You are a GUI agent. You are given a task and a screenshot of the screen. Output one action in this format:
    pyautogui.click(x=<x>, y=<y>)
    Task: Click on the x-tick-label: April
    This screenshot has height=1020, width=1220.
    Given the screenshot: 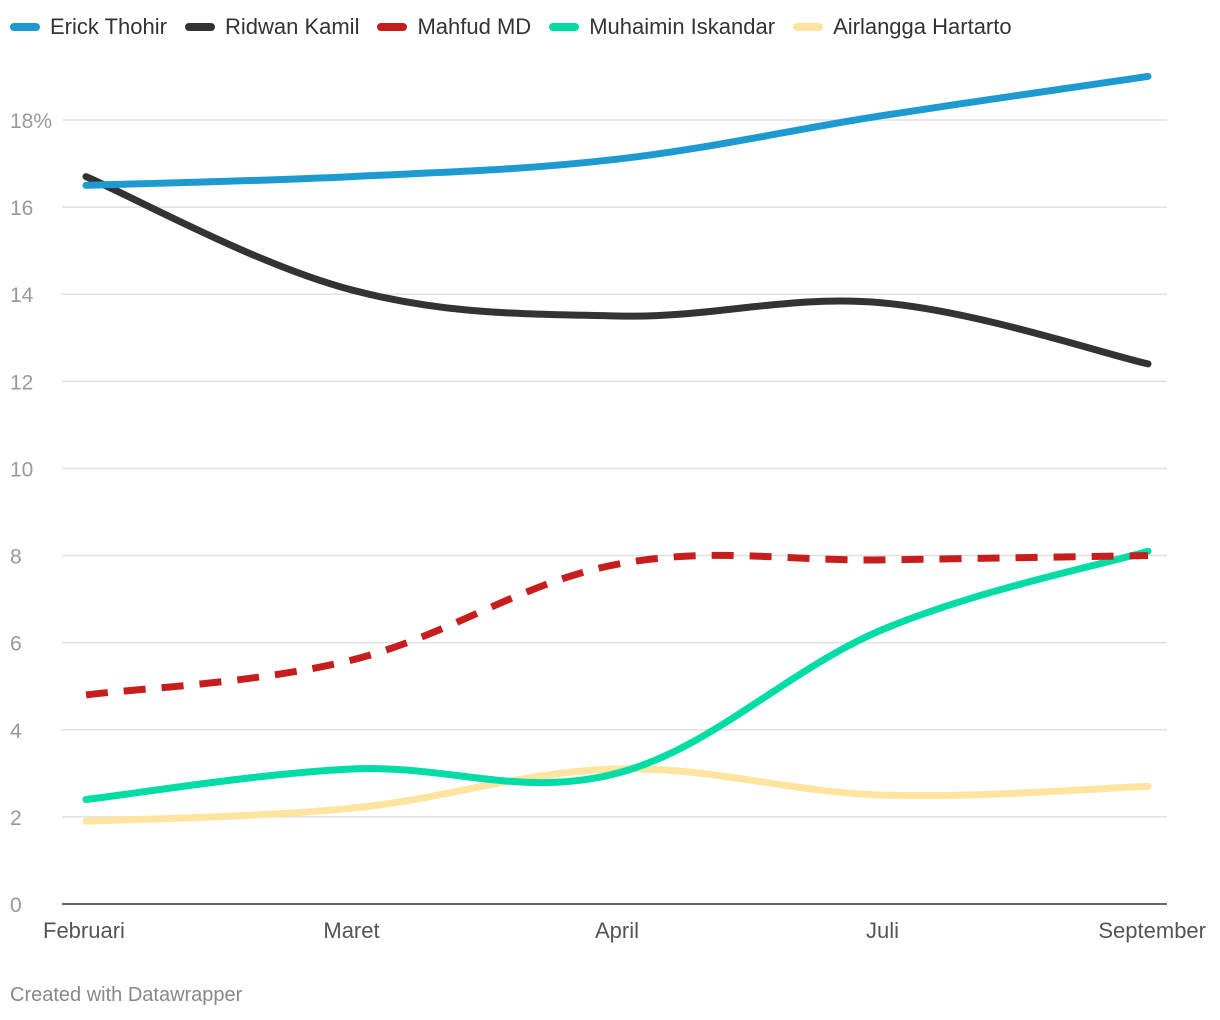 What is the action you would take?
    pyautogui.click(x=617, y=930)
    